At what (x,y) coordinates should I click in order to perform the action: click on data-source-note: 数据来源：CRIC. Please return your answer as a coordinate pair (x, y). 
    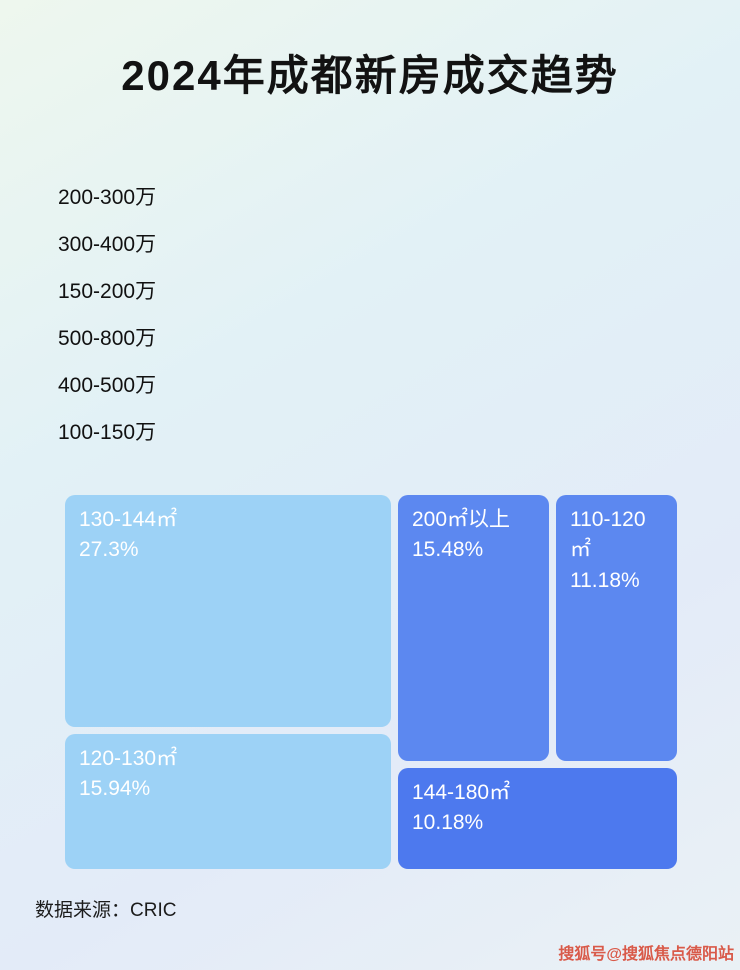
    Looking at the image, I should click on (106, 910).